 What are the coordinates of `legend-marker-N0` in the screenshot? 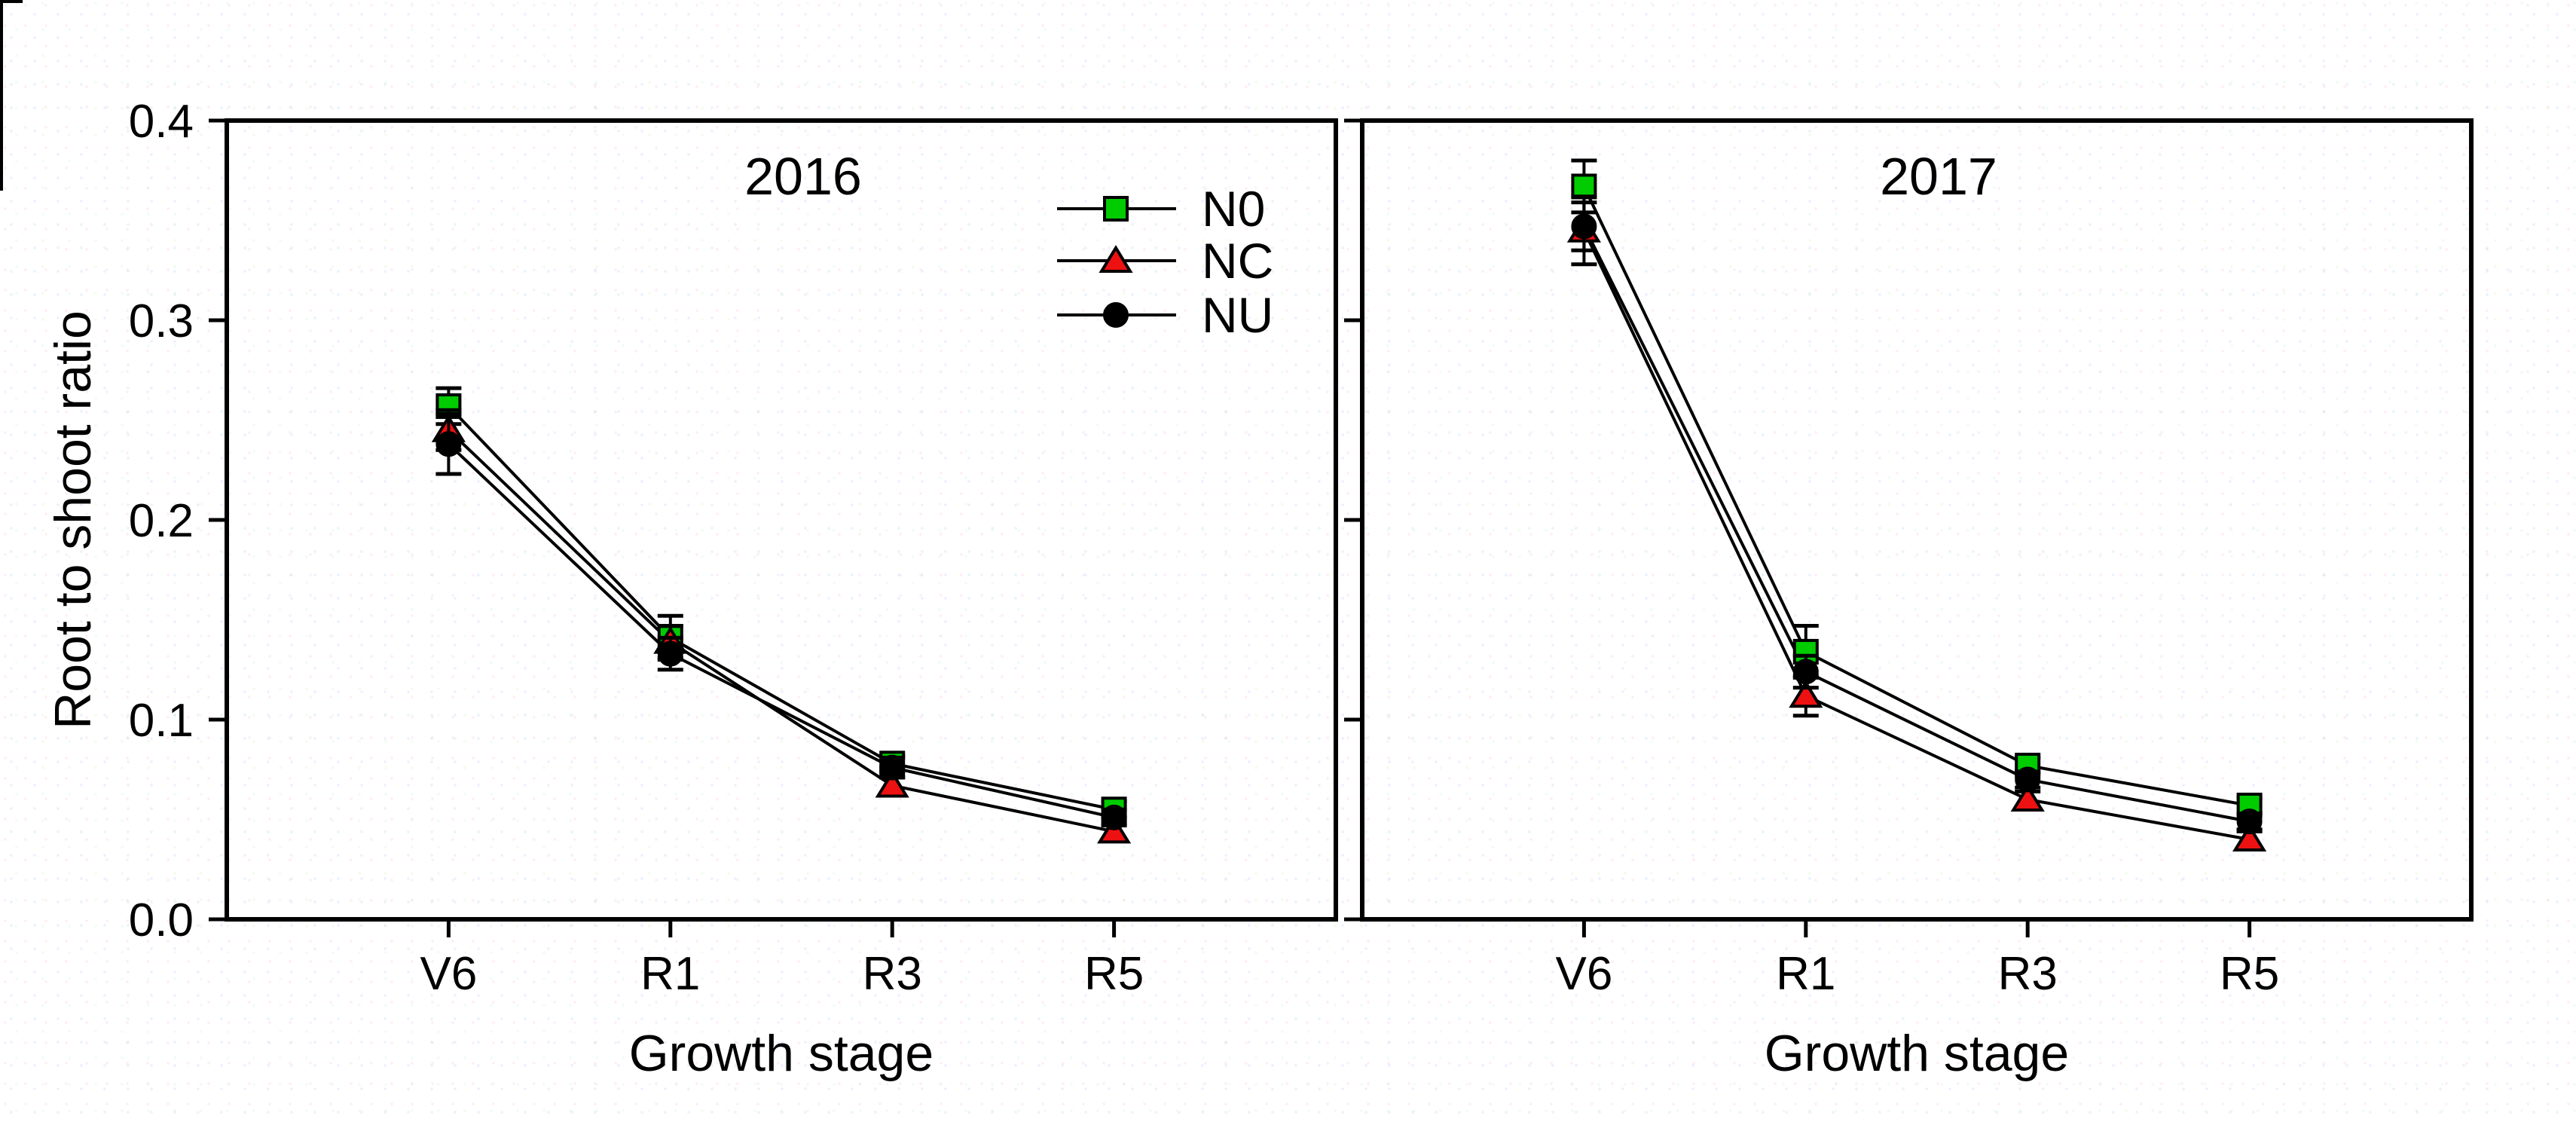 It's located at (1116, 209).